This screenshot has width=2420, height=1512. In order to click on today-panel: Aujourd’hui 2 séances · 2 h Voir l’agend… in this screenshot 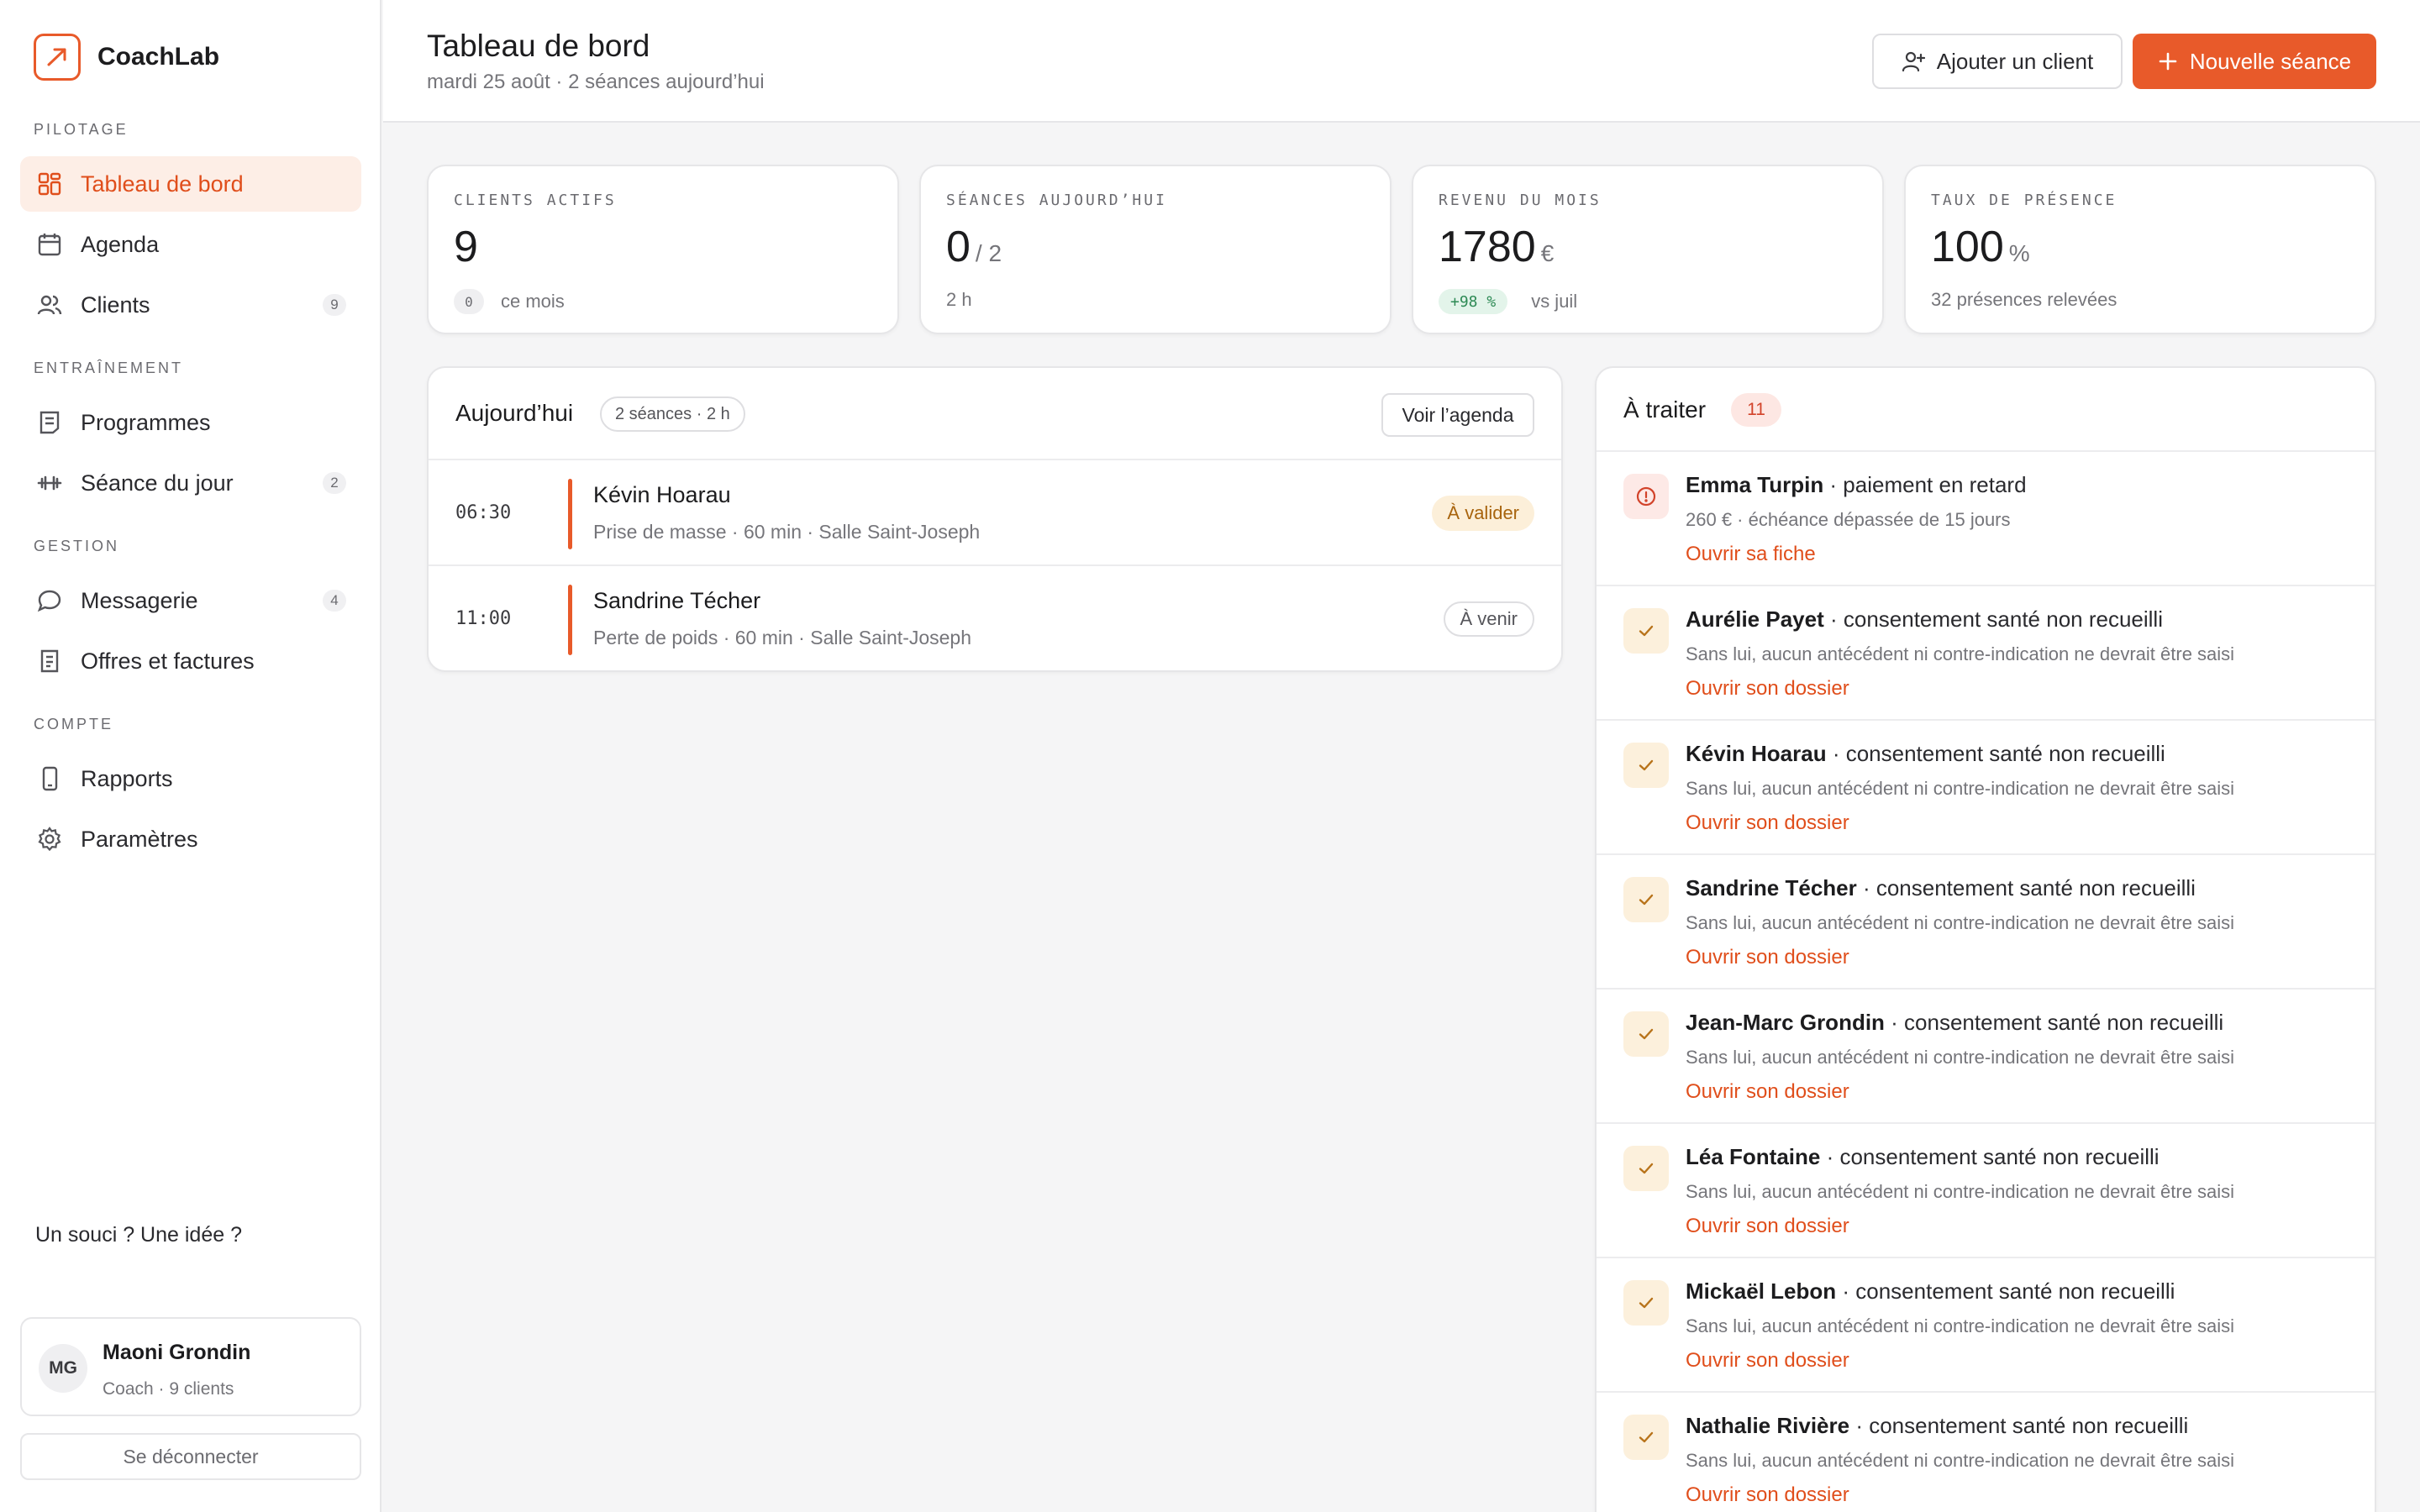, I will do `click(995, 519)`.